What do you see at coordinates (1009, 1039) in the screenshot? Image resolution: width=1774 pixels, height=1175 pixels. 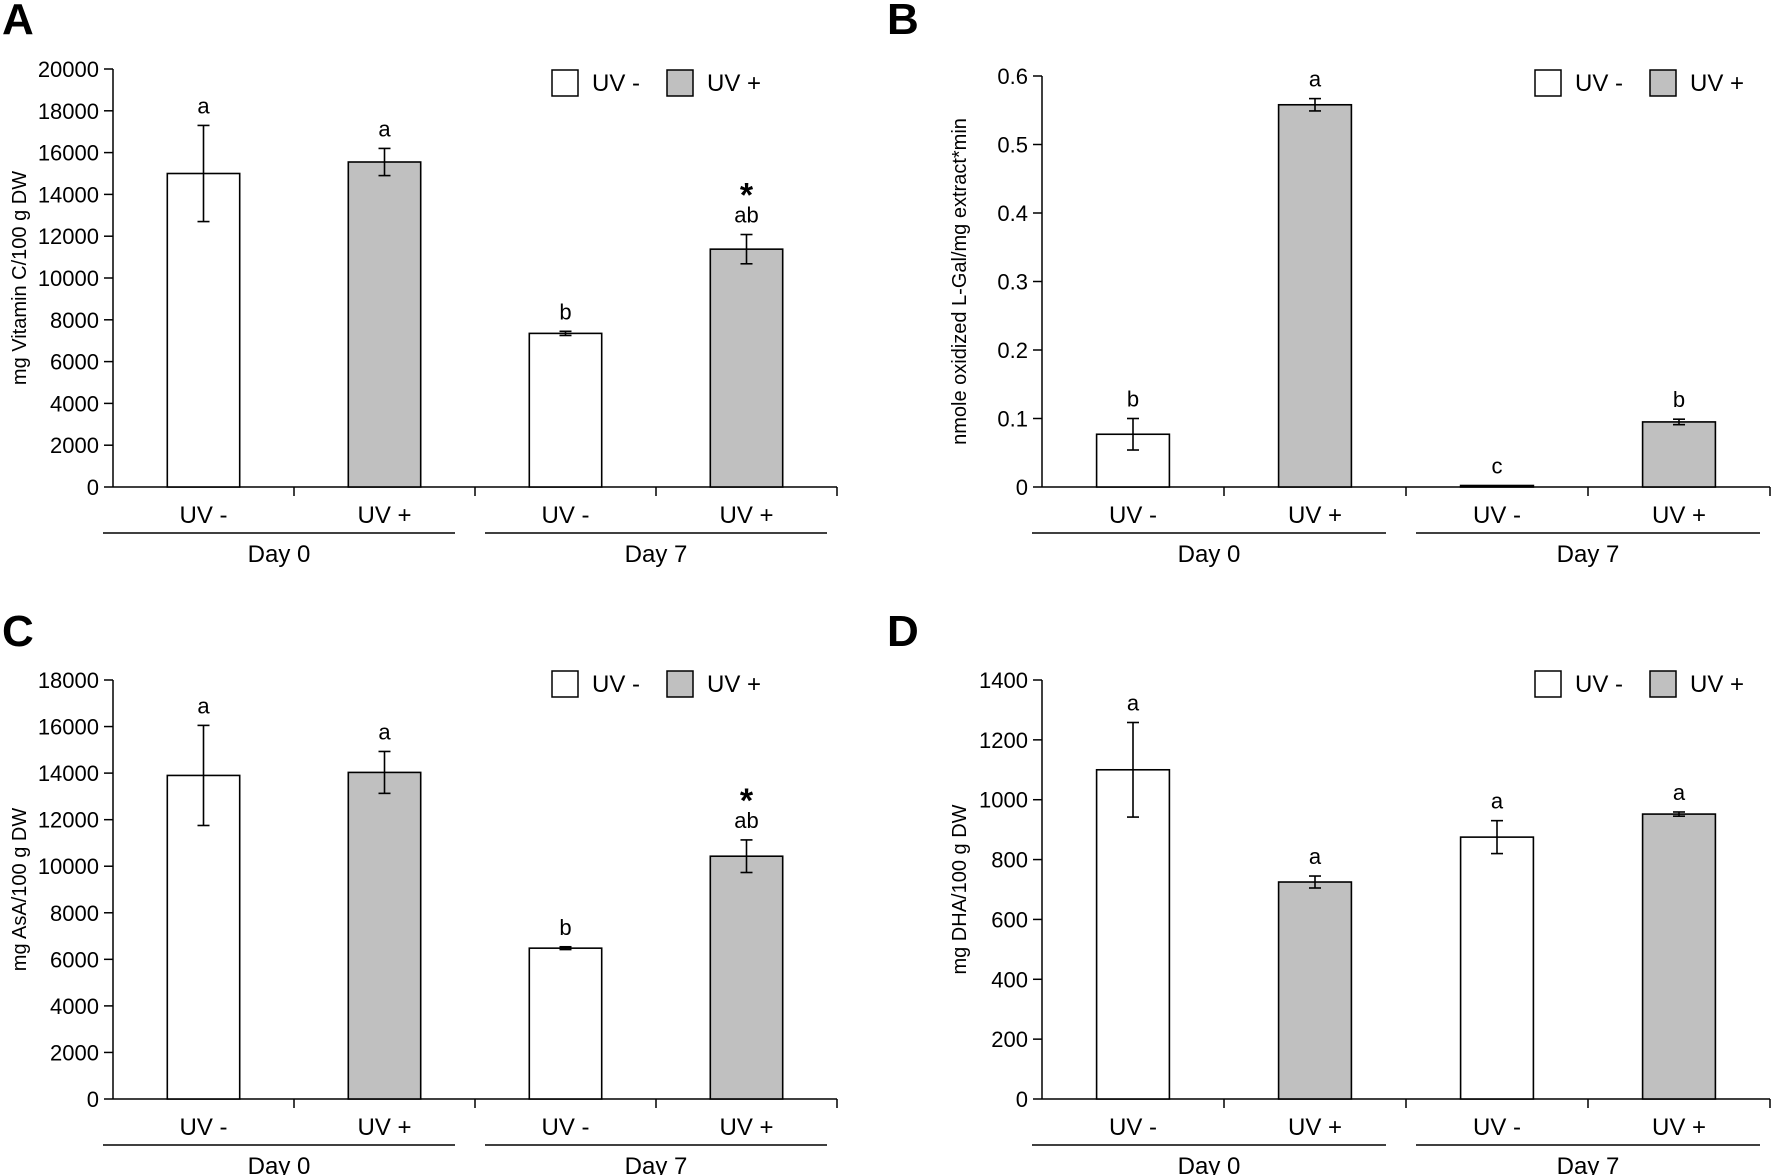 I see `y-tick-label: 200` at bounding box center [1009, 1039].